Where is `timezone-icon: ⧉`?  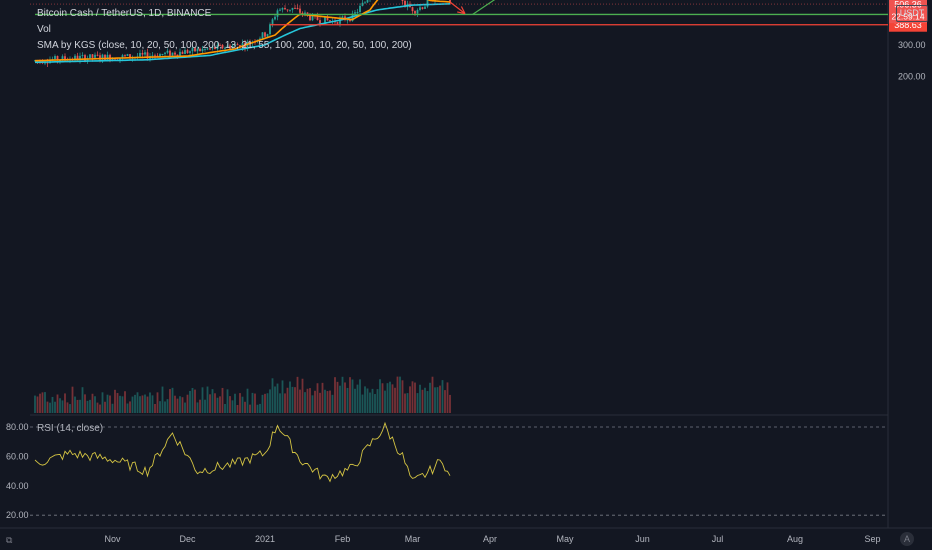 timezone-icon: ⧉ is located at coordinates (9, 540).